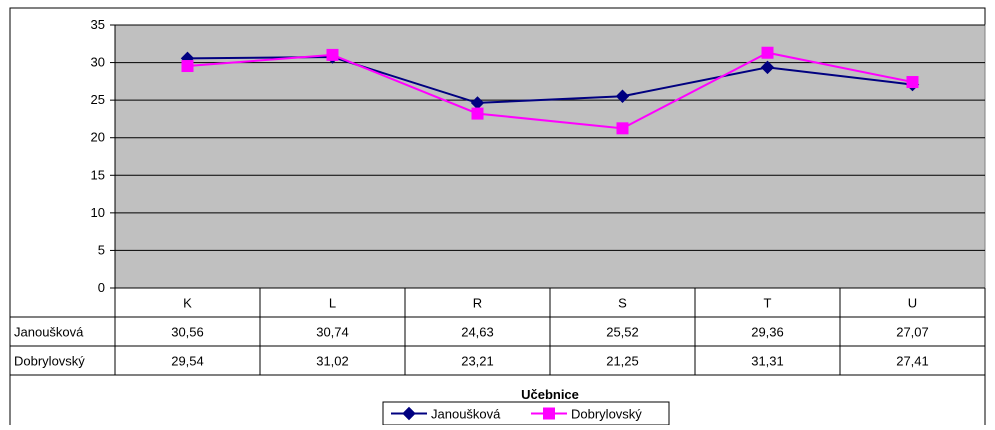  What do you see at coordinates (550, 394) in the screenshot?
I see `x-axis-title: Učebnice` at bounding box center [550, 394].